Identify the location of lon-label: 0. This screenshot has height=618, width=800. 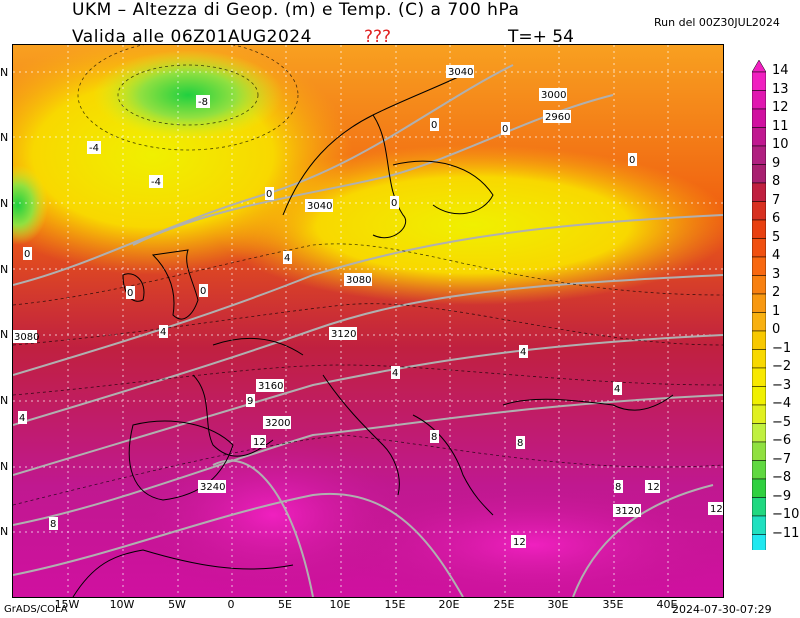
(231, 604).